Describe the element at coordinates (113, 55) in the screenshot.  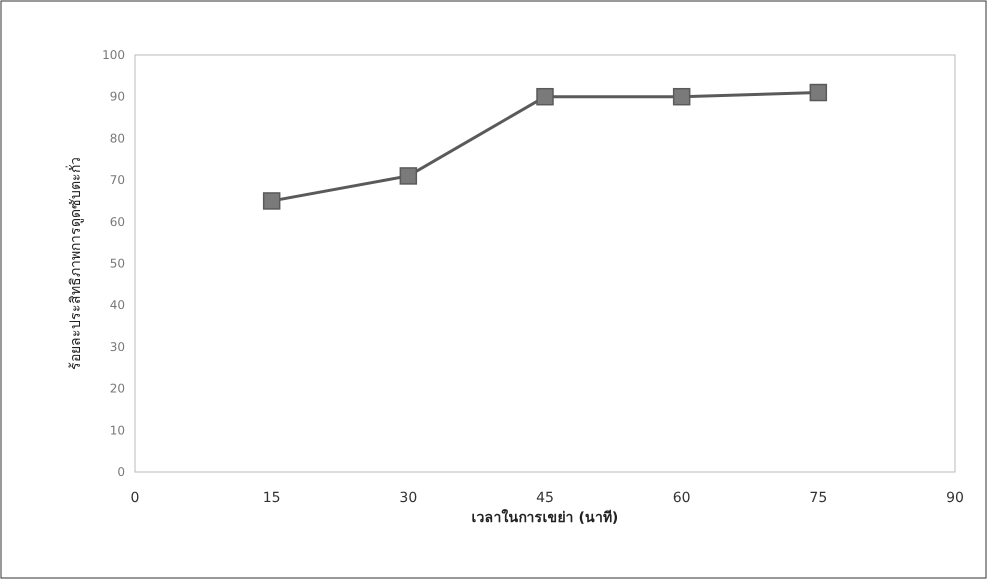
I see `y-tick-label: 100` at that location.